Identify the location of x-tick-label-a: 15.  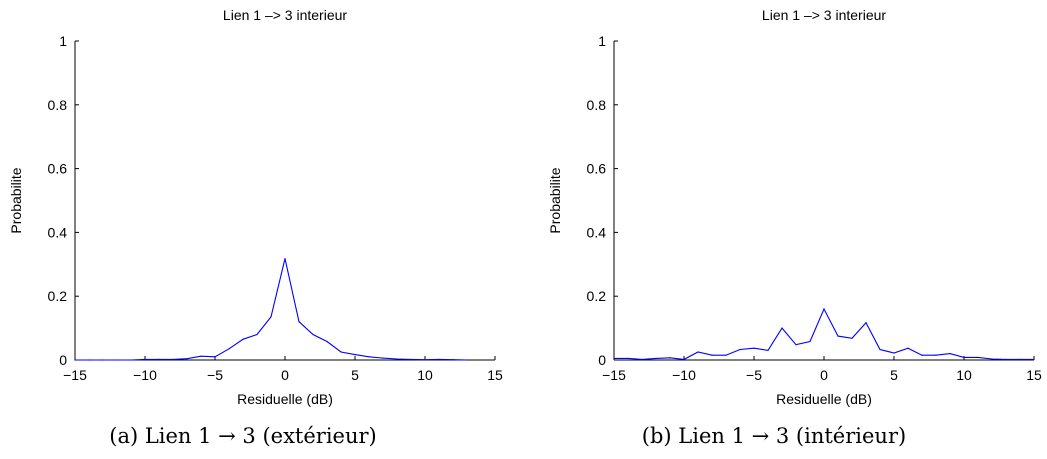
(495, 375).